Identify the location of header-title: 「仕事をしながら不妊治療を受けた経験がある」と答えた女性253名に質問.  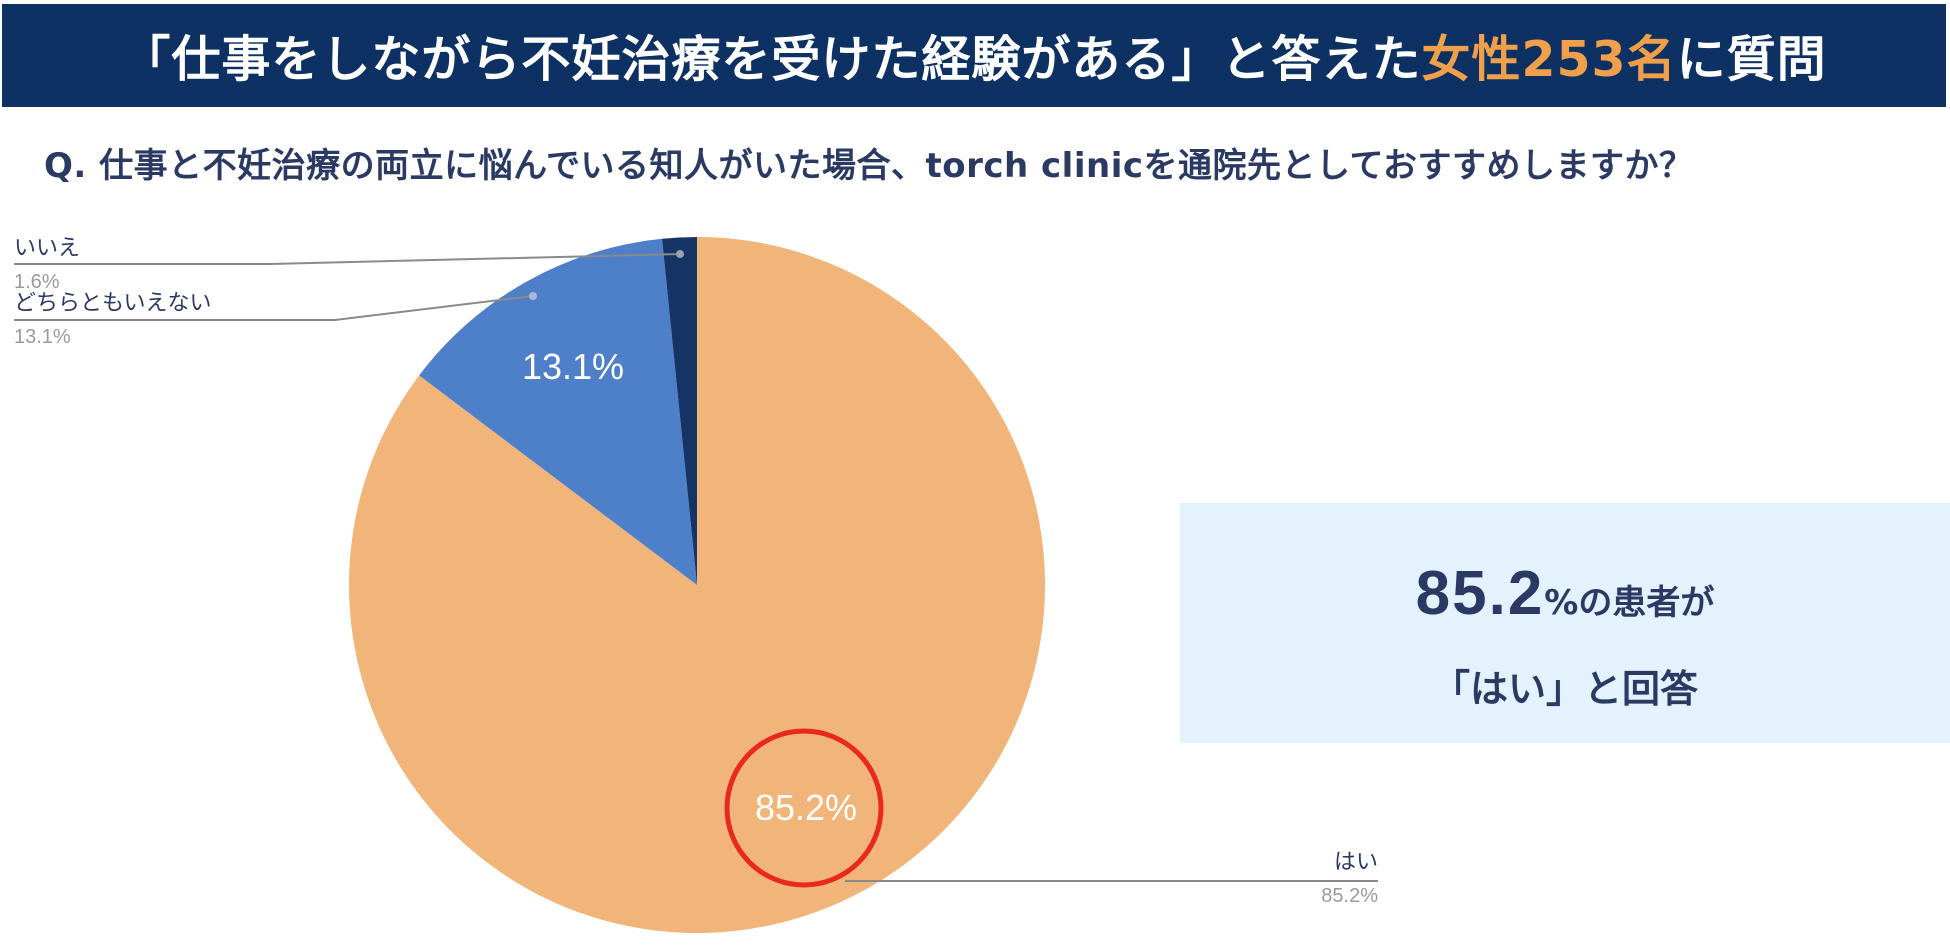
(973, 55).